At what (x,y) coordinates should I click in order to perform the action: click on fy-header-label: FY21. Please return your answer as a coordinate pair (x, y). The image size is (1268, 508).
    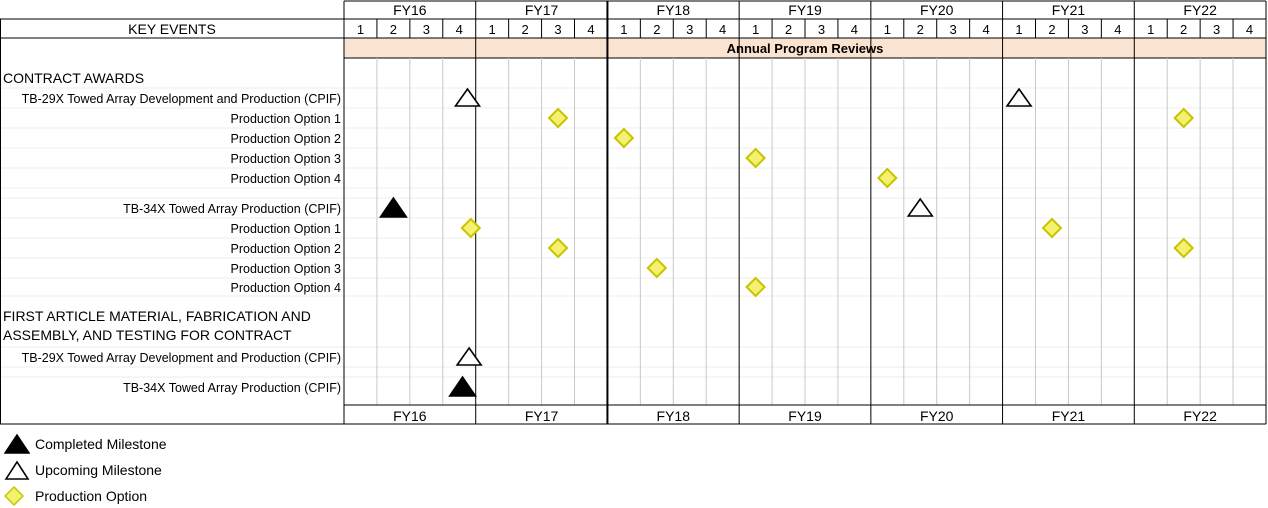
    Looking at the image, I should click on (1069, 10).